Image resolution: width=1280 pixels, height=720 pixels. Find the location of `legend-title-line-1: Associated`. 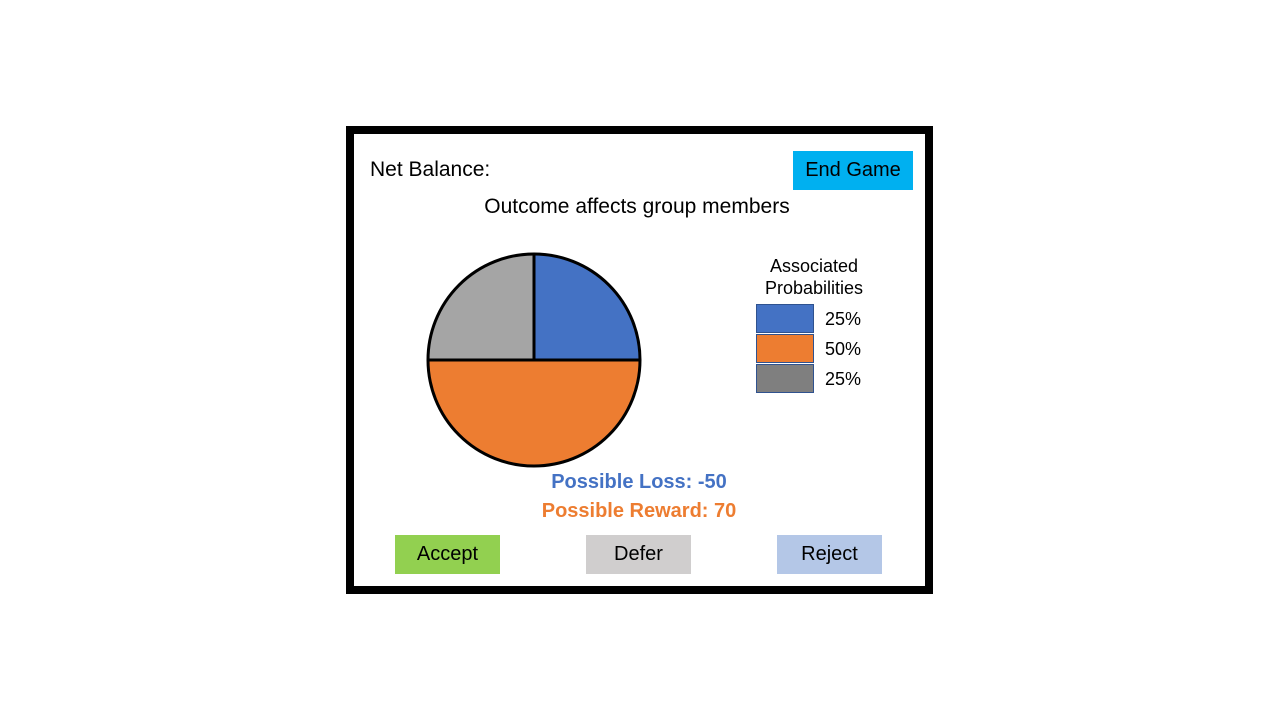

legend-title-line-1: Associated is located at coordinates (814, 266).